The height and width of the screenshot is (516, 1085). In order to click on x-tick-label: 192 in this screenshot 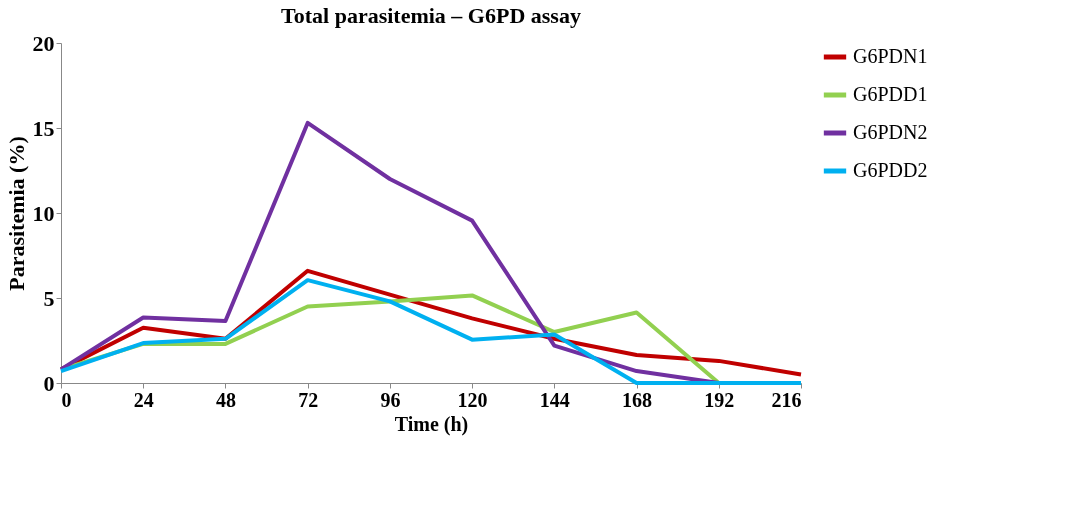, I will do `click(719, 399)`.